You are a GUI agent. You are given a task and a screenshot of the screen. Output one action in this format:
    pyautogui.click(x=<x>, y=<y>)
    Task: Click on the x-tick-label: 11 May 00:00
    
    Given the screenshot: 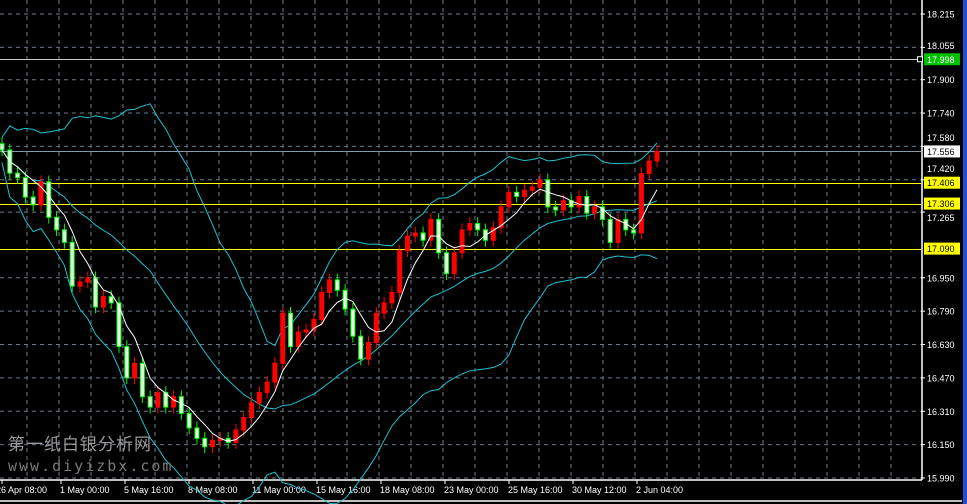 What is the action you would take?
    pyautogui.click(x=279, y=490)
    